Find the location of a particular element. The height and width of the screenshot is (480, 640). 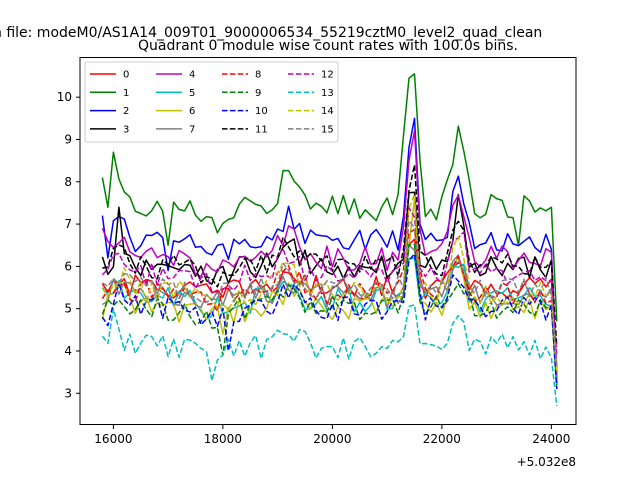

legend-label-13: 13 is located at coordinates (327, 93).